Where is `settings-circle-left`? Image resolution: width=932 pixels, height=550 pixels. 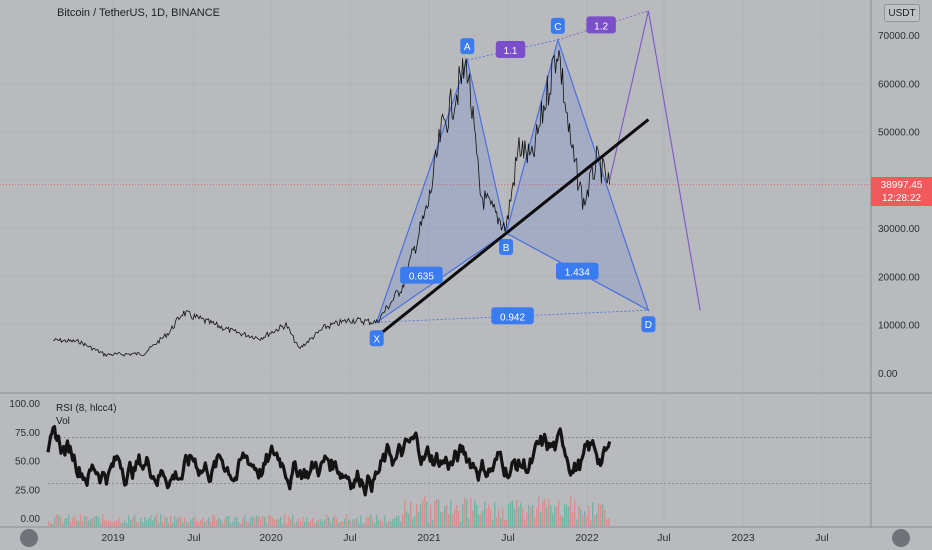 settings-circle-left is located at coordinates (29, 538).